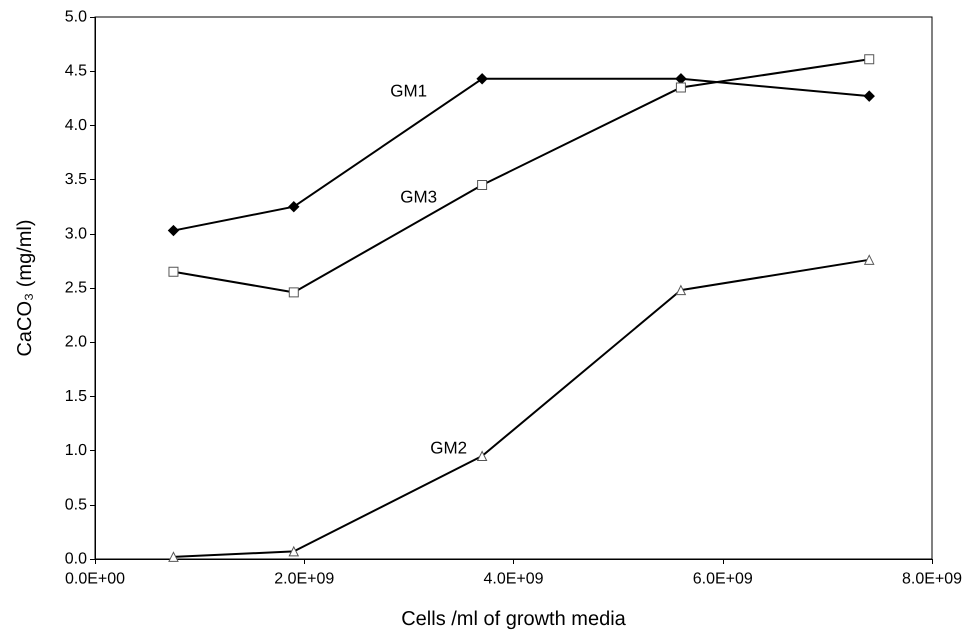 The width and height of the screenshot is (969, 644). I want to click on series-label: GM2, so click(449, 448).